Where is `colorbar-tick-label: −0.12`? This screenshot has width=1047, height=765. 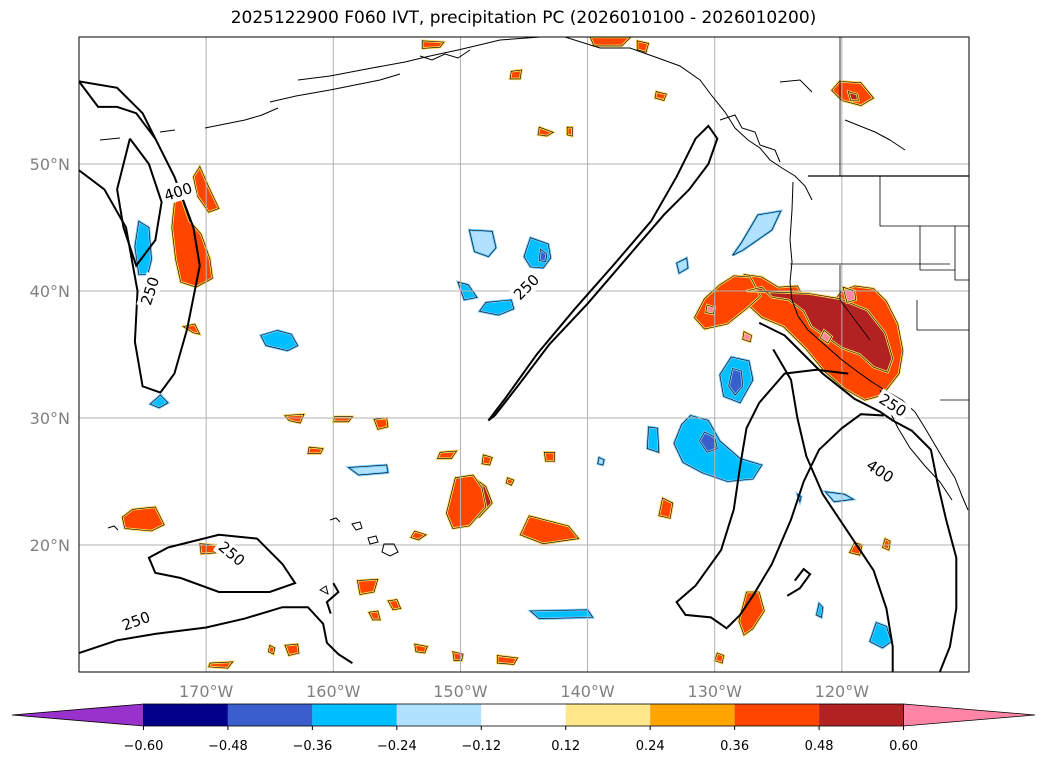 colorbar-tick-label: −0.12 is located at coordinates (481, 746).